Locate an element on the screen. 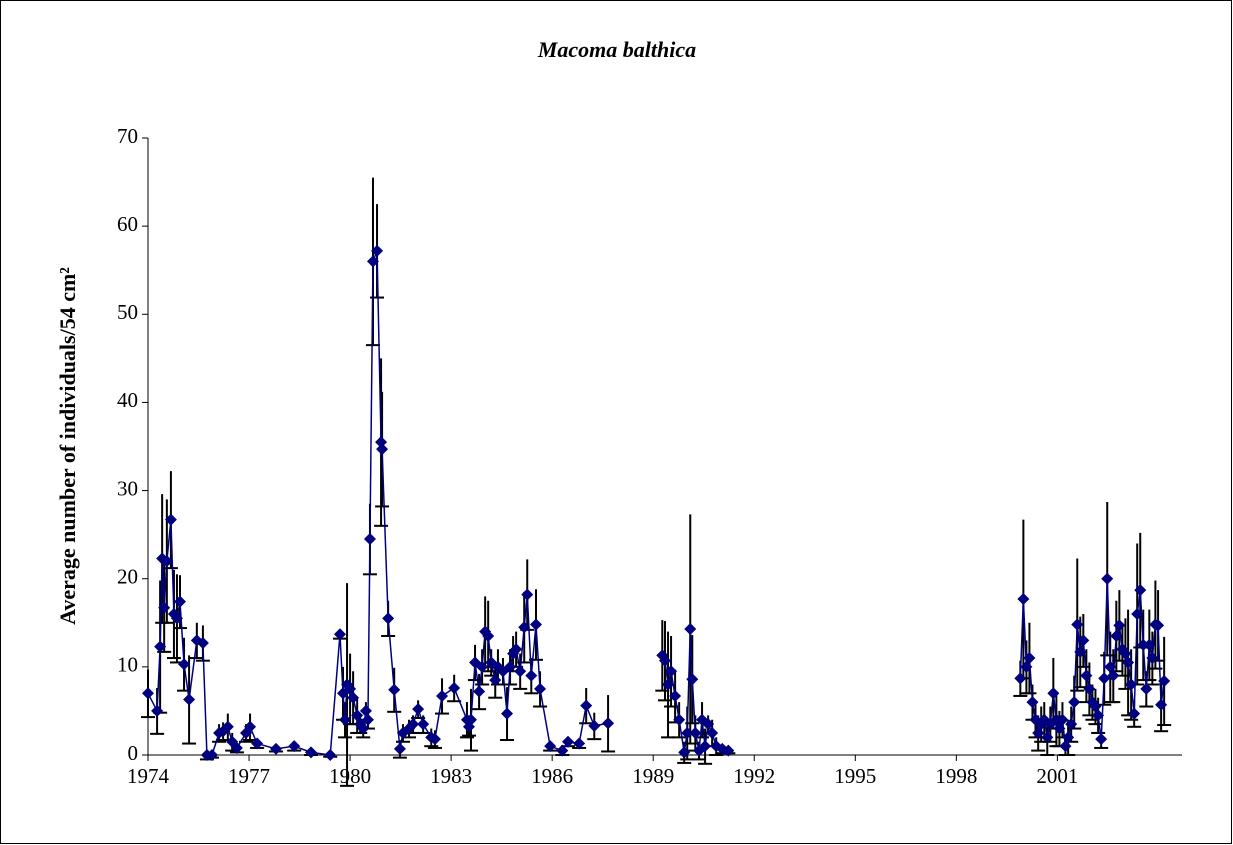  x-tick-label: 1995 is located at coordinates (855, 776).